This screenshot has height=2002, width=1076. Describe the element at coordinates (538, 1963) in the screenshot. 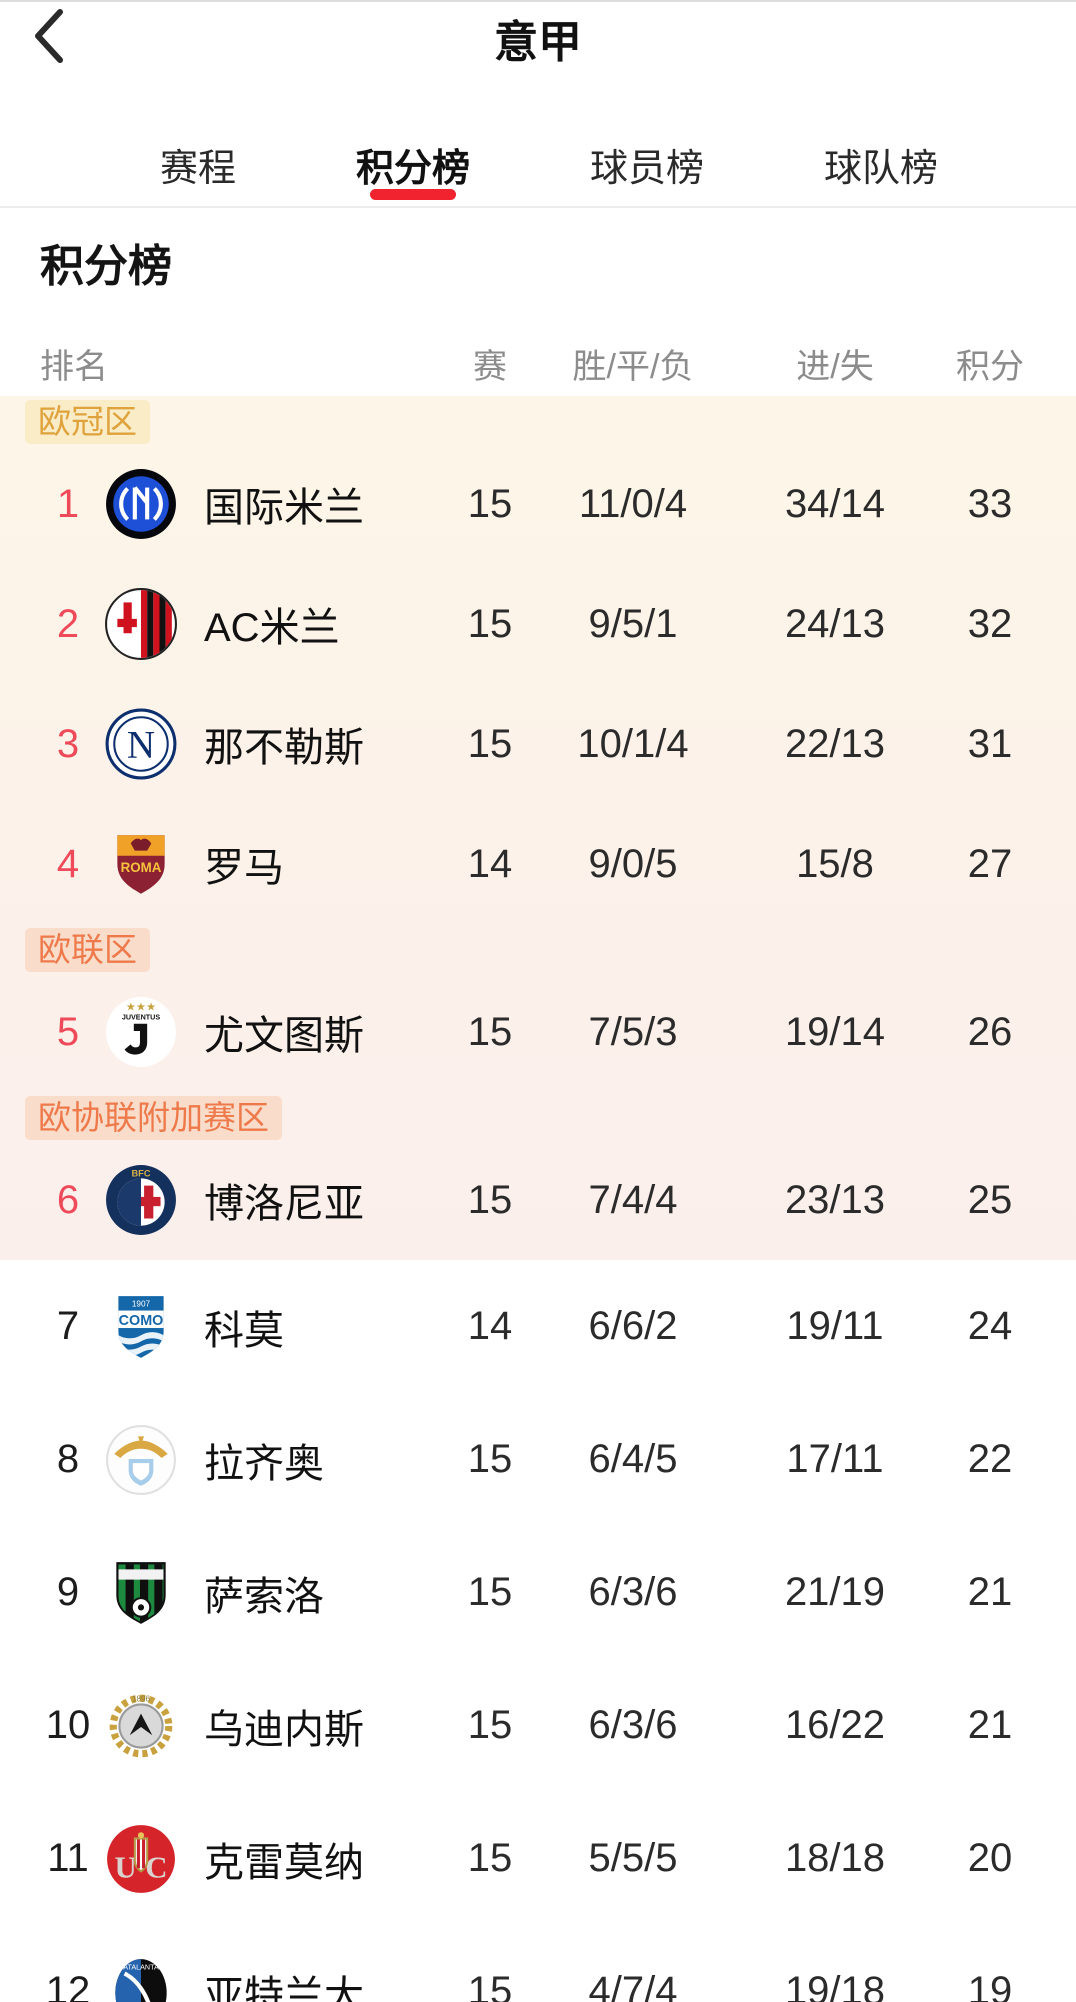

I see `table-row: 12 ATALANTA 亚特兰大 15 4/7/4 19/18 19` at that location.